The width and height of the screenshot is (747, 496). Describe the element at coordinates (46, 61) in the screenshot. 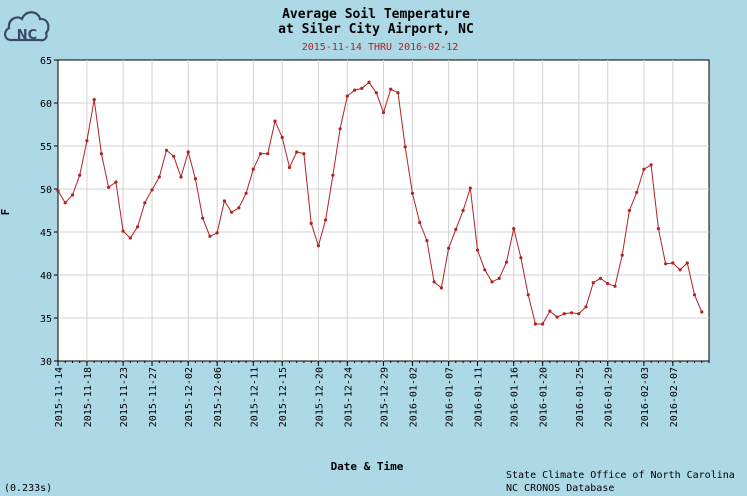

I see `y-tick-label: 65` at that location.